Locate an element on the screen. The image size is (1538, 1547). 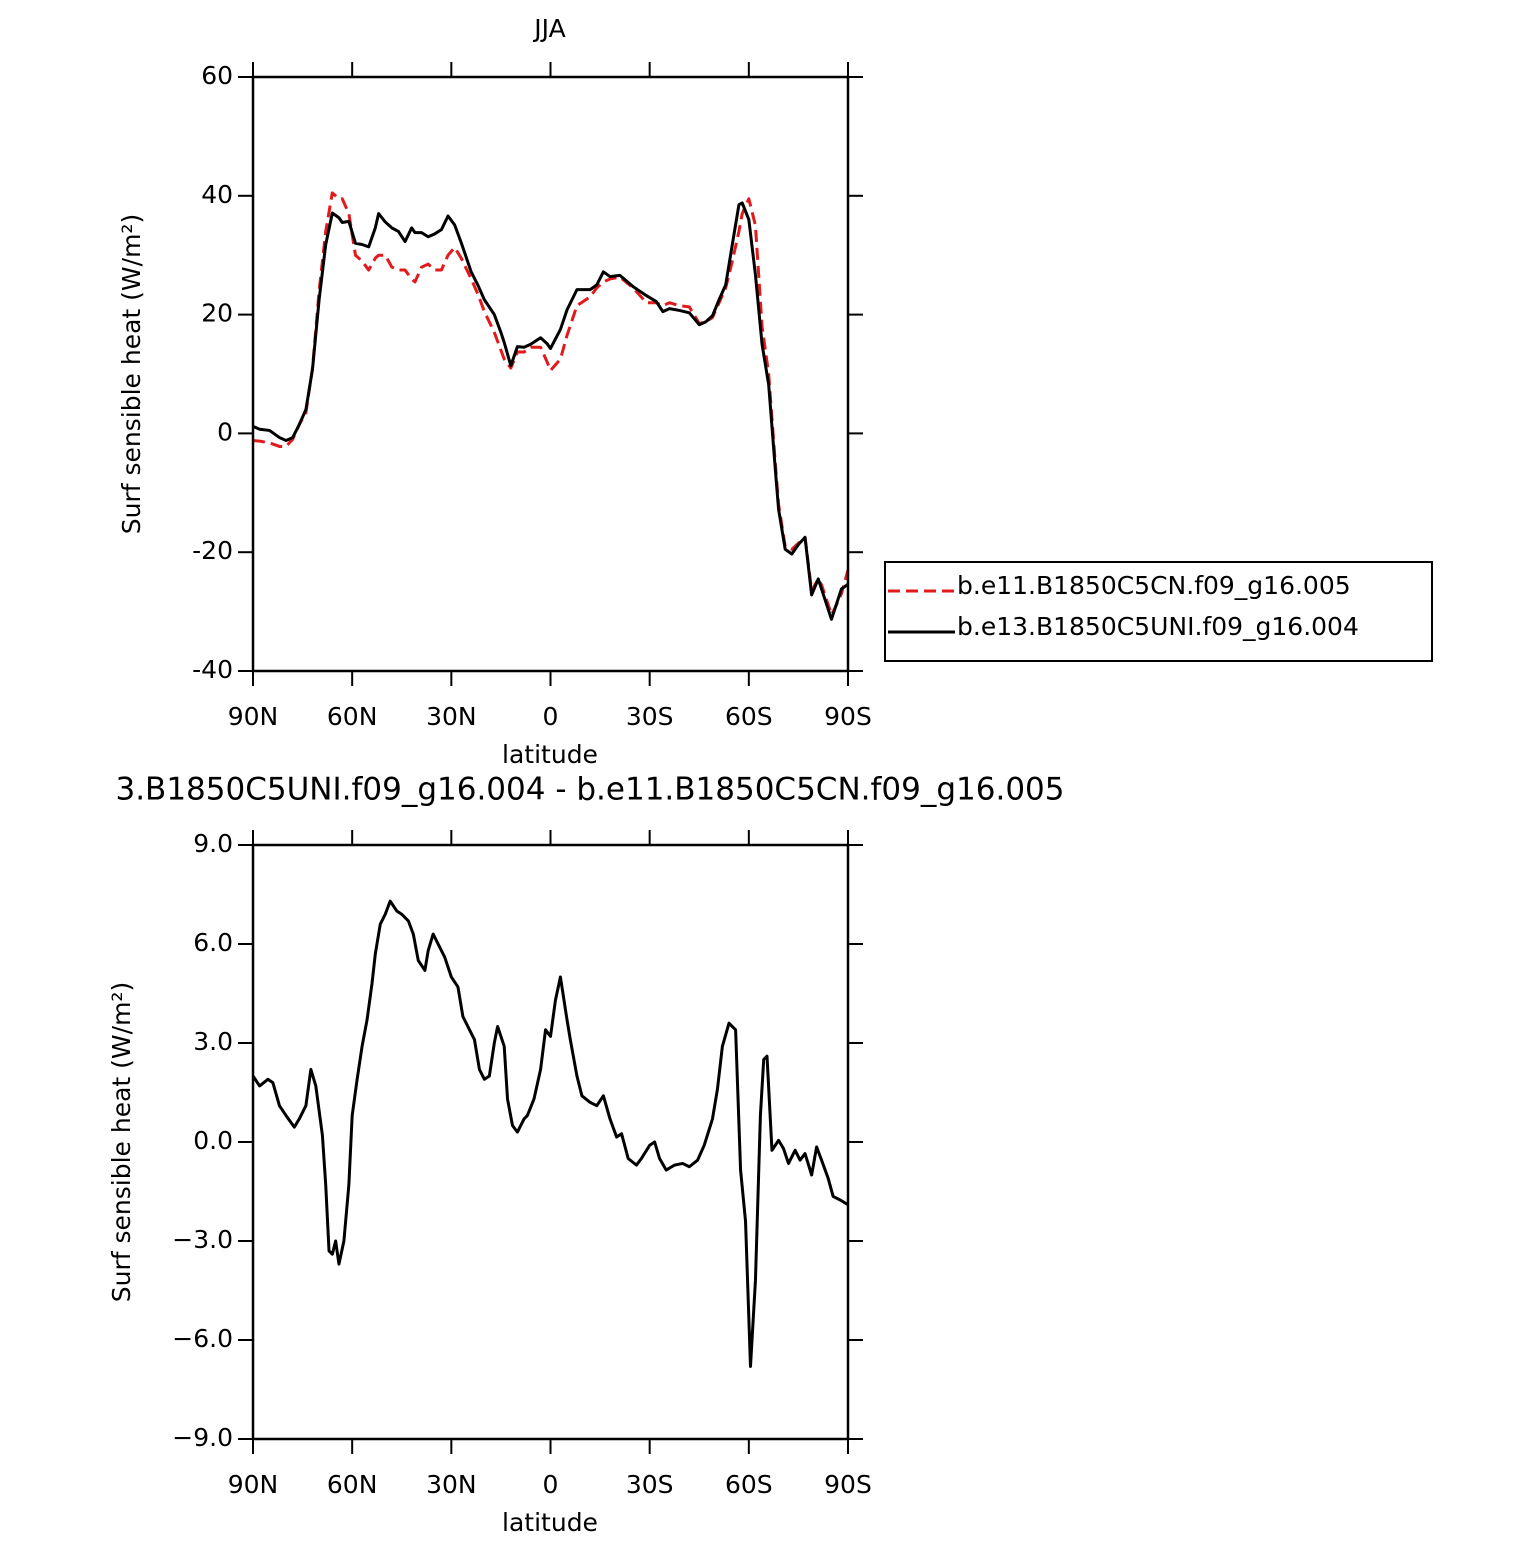
y-tick-label: 0 is located at coordinates (225, 431).